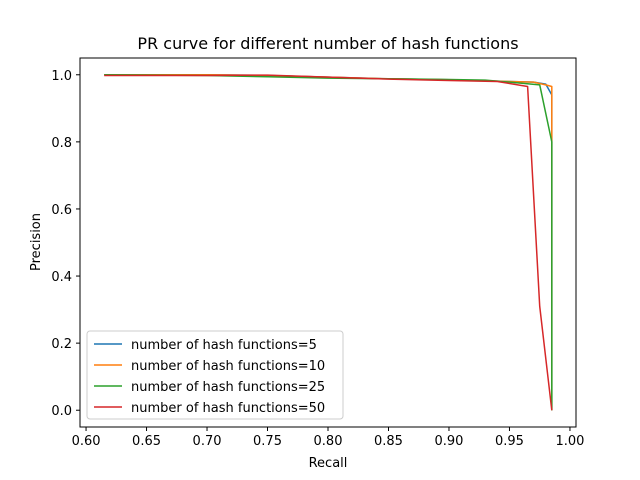  Describe the element at coordinates (61, 210) in the screenshot. I see `y-tick-label: 0.6` at that location.